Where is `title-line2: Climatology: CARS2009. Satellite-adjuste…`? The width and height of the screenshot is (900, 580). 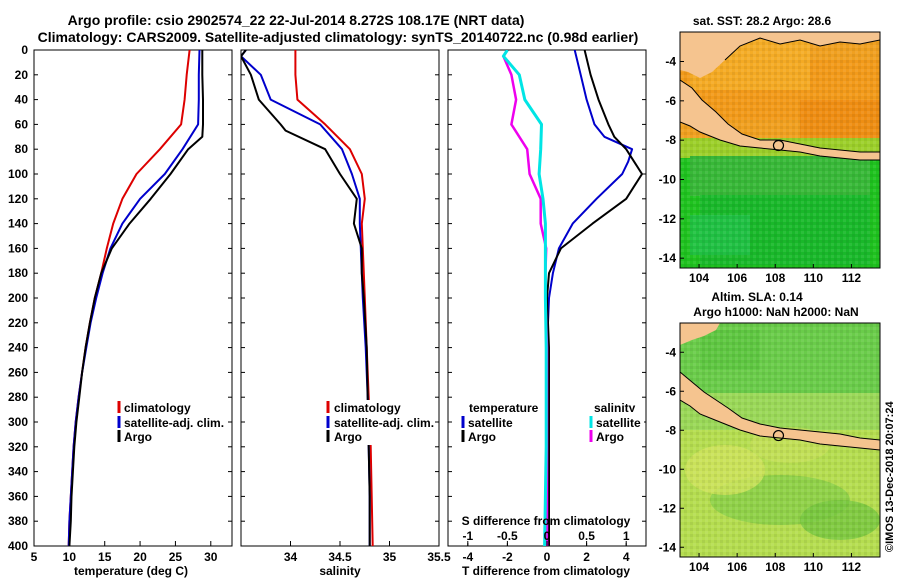 title-line2: Climatology: CARS2009. Satellite-adjuste… is located at coordinates (338, 37).